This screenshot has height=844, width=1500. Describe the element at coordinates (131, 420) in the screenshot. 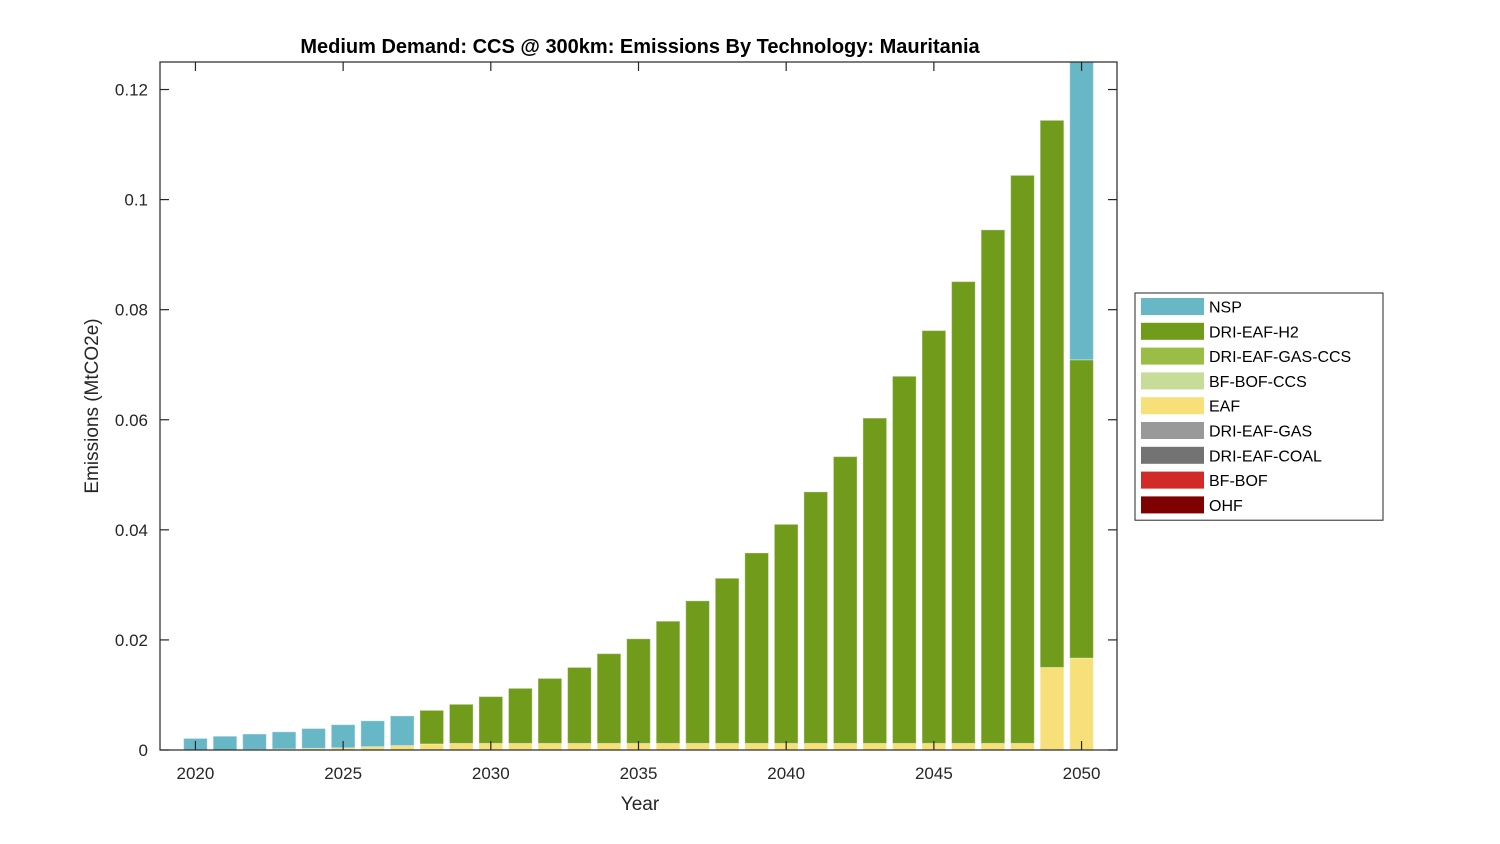

I see `y-tick-label: 0.06` at that location.